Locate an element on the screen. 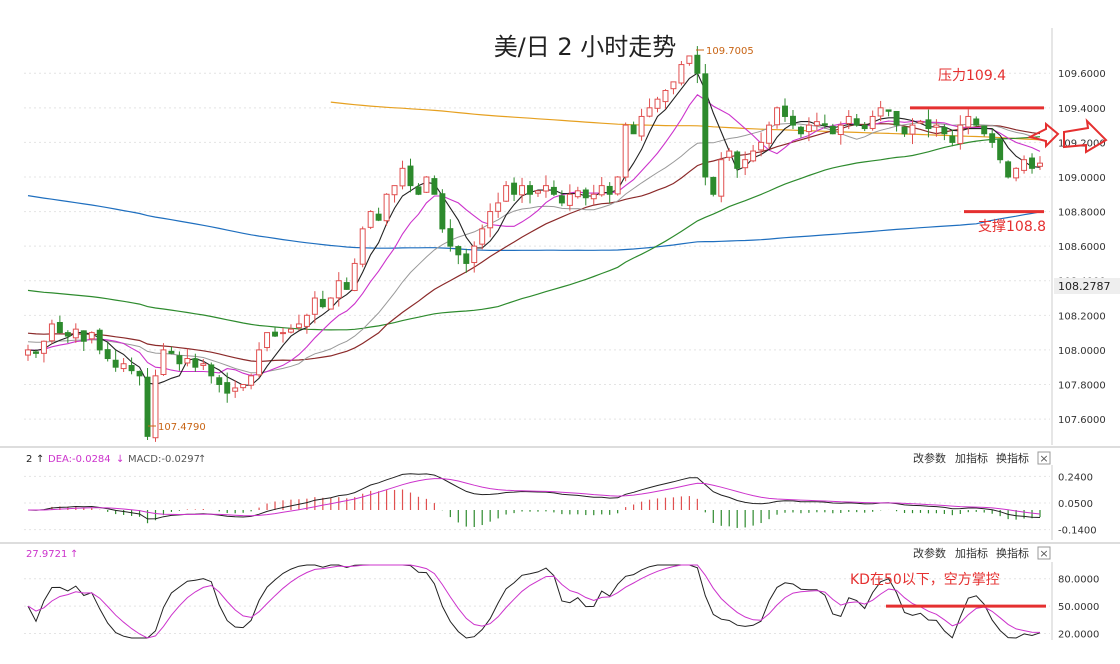  dif-line is located at coordinates (534, 496).